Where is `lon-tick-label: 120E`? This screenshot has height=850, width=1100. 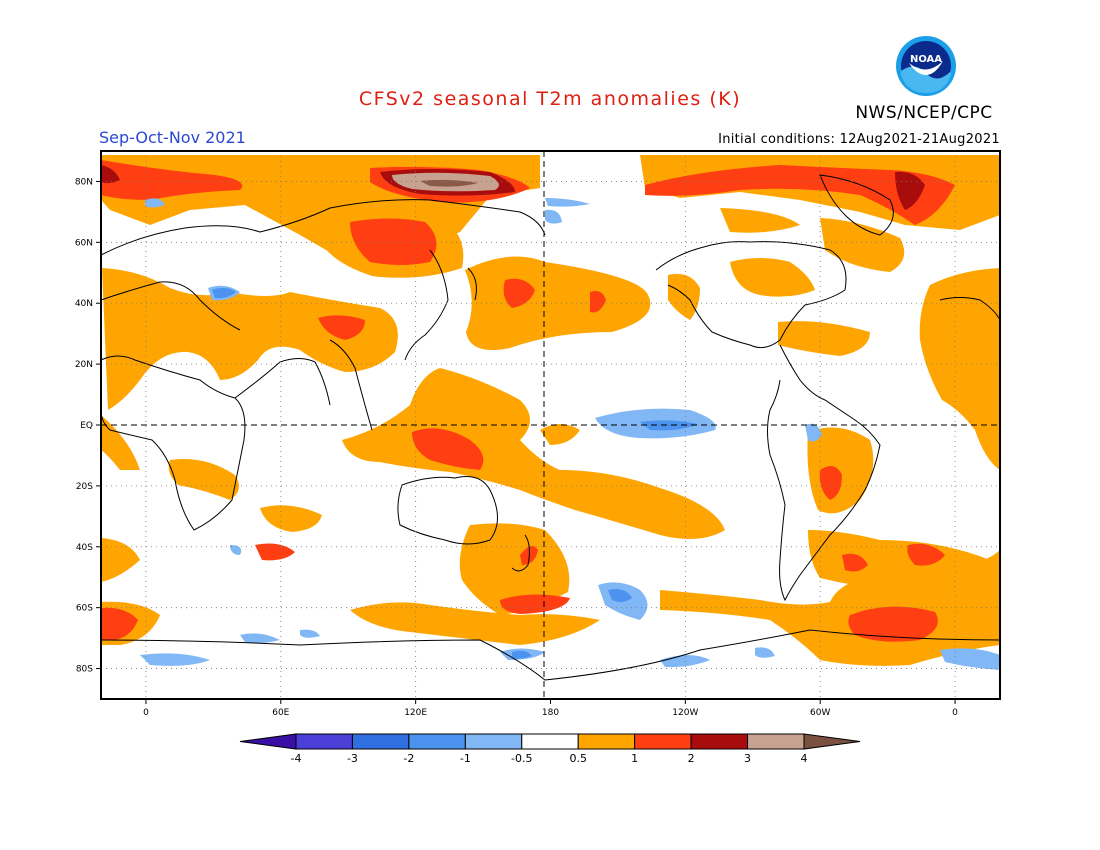
lon-tick-label: 120E is located at coordinates (415, 713).